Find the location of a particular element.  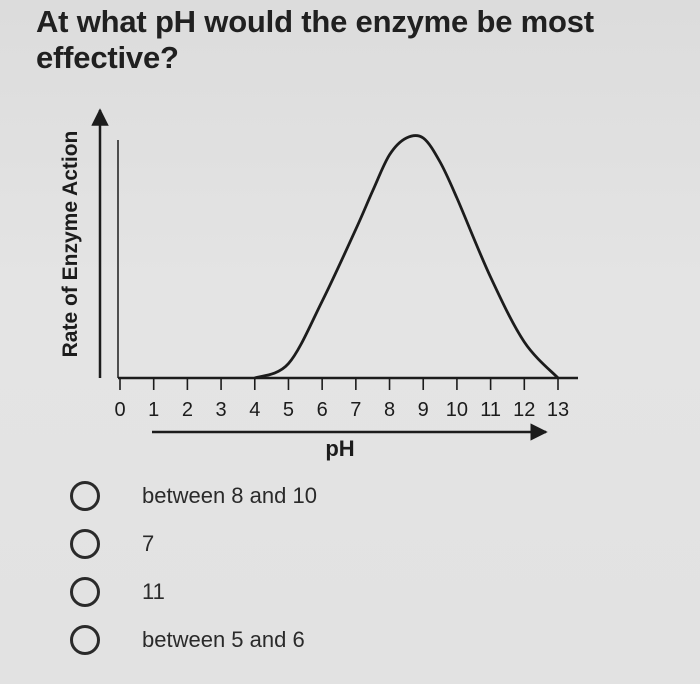

x-tick-label: 8 is located at coordinates (389, 410).